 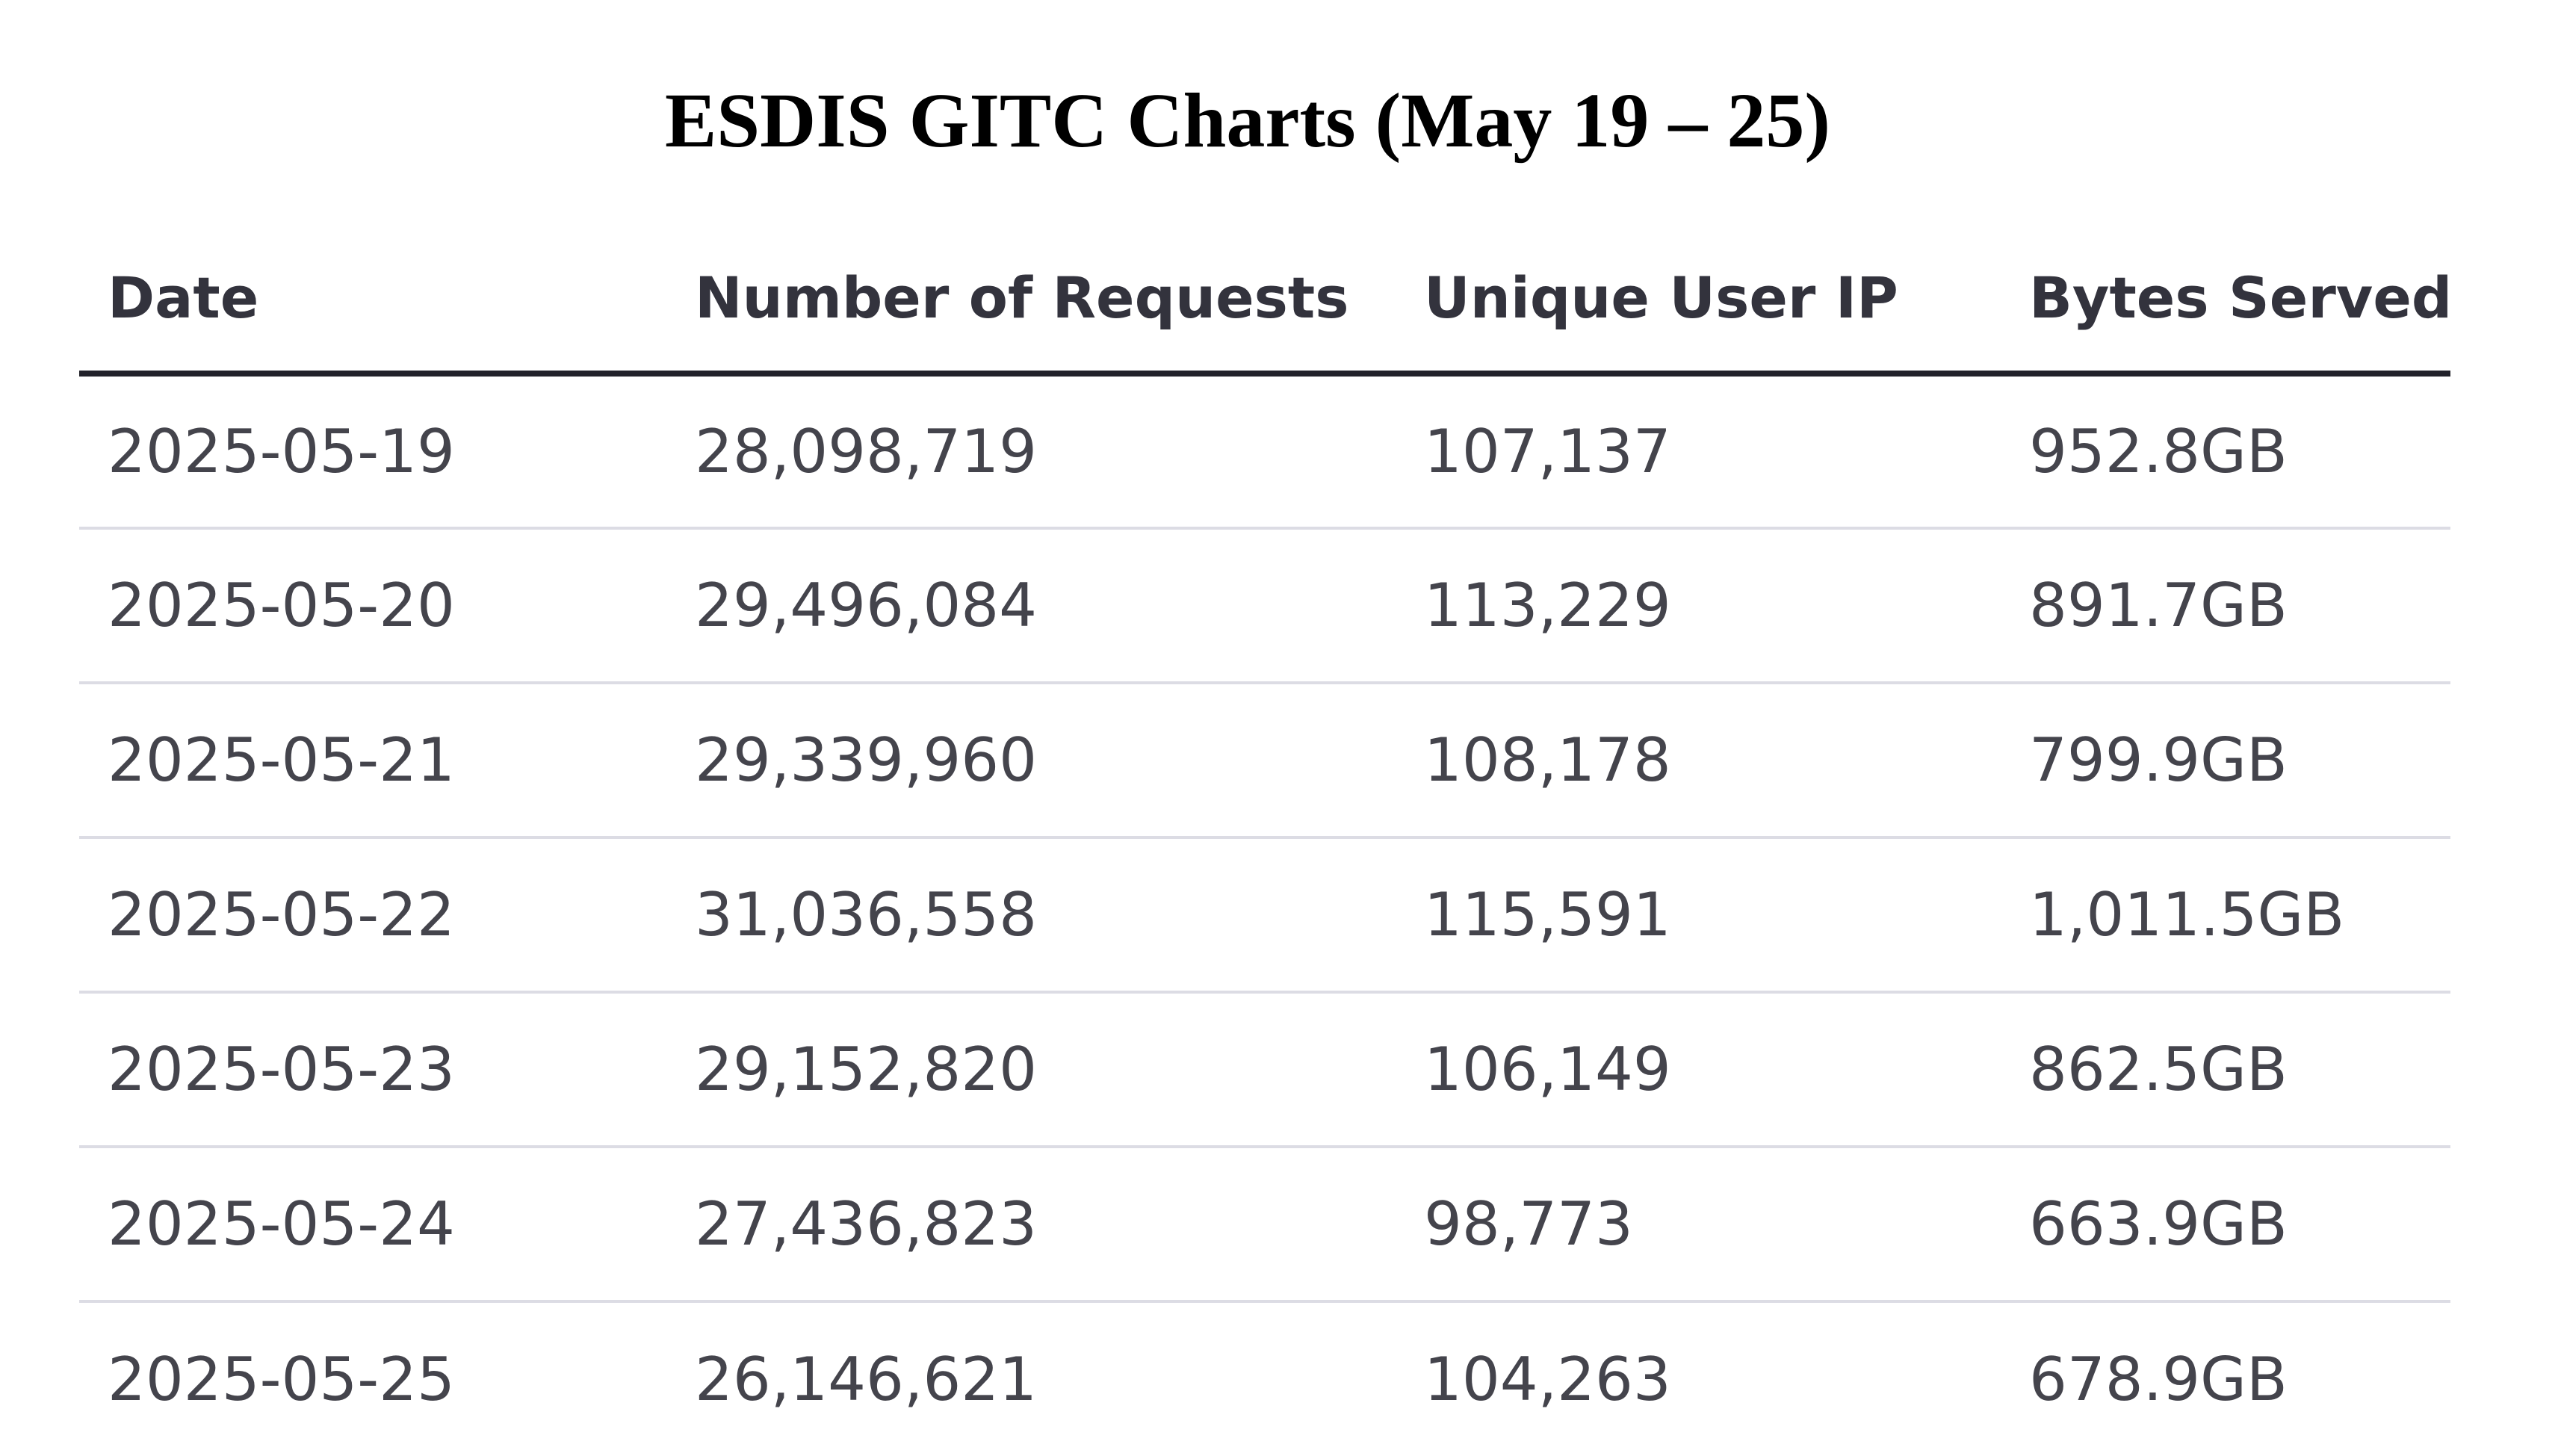 What do you see at coordinates (1031, 1070) in the screenshot?
I see `cell-requests: 29,152,820` at bounding box center [1031, 1070].